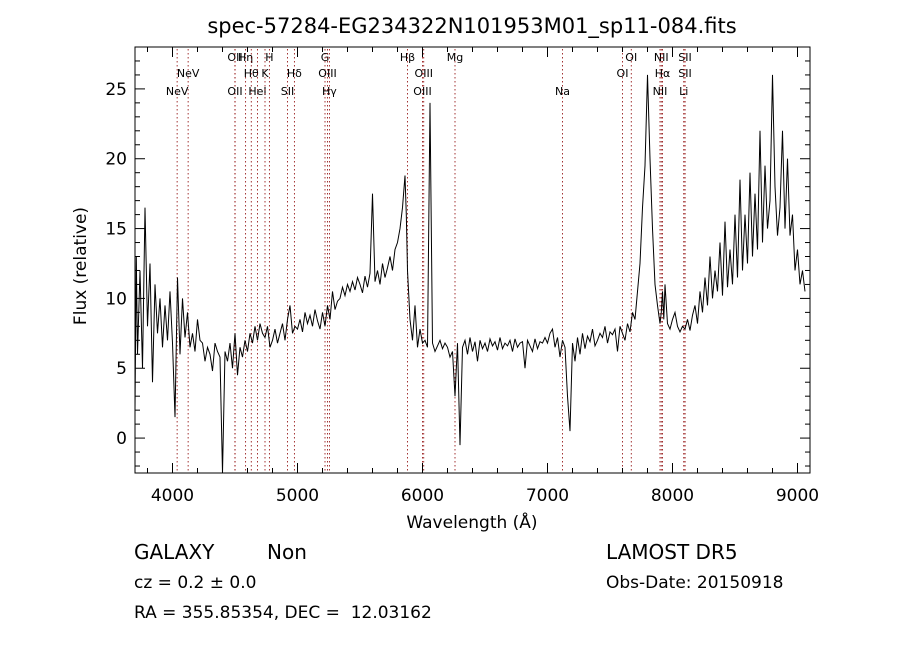 The height and width of the screenshot is (649, 900). What do you see at coordinates (327, 73) in the screenshot?
I see `line-label-12: OIII` at bounding box center [327, 73].